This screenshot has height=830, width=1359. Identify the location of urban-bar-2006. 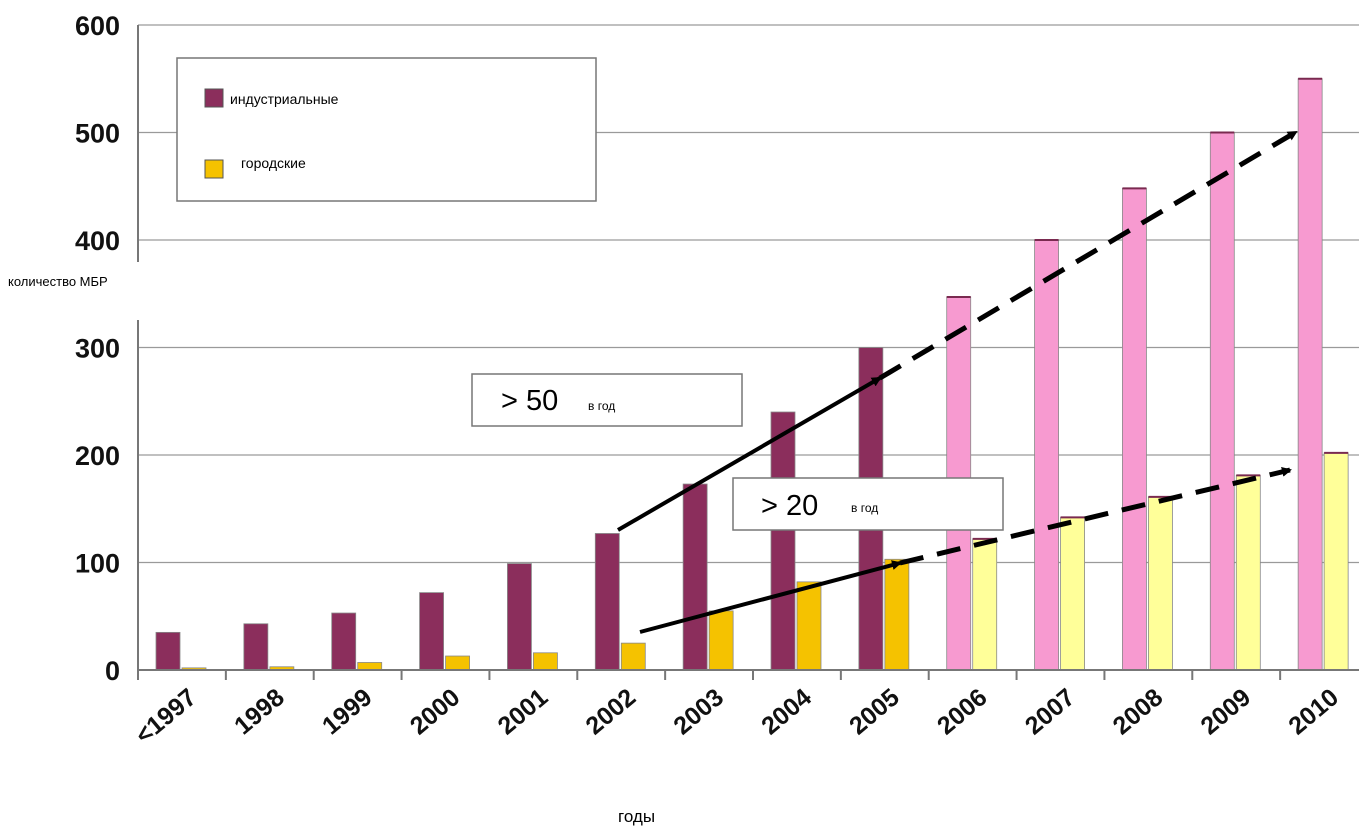
(985, 604).